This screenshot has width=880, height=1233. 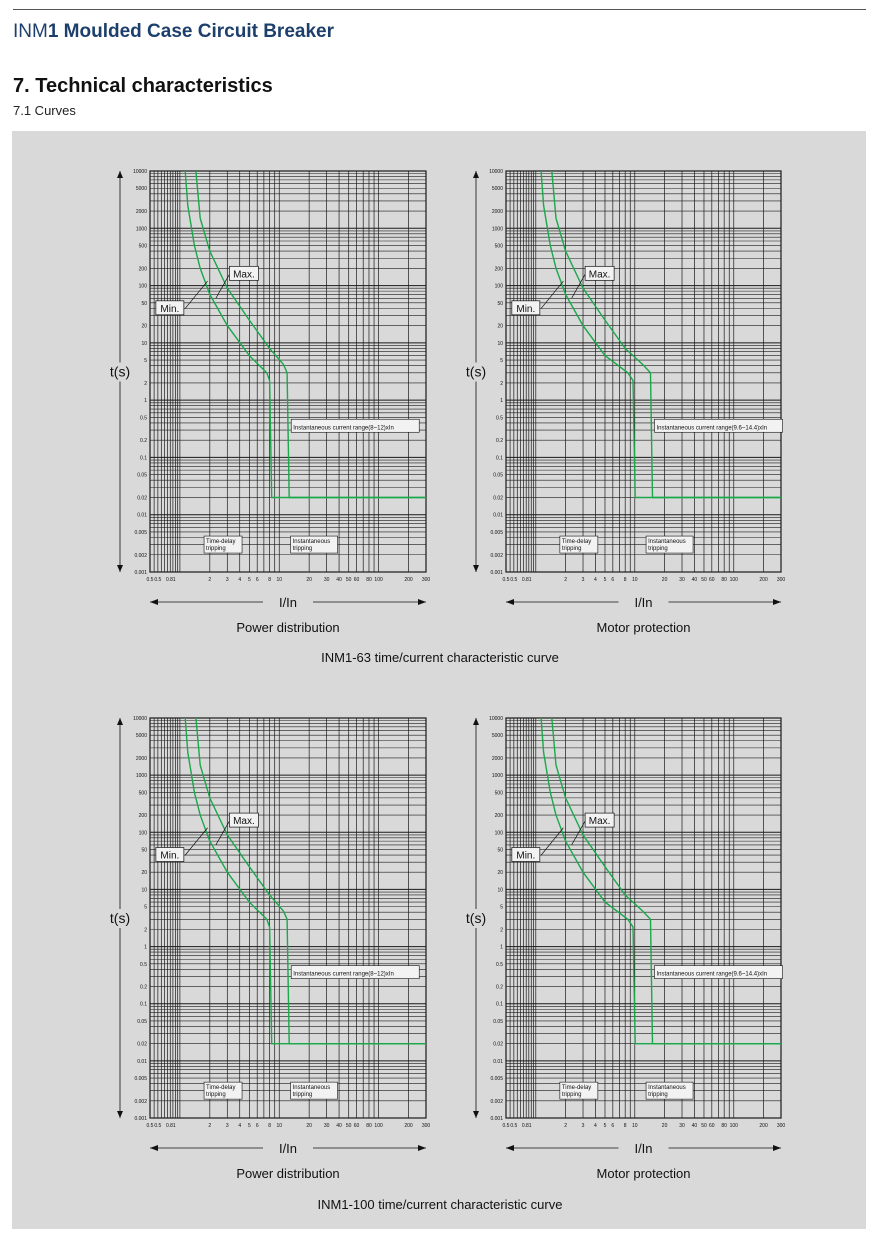 I want to click on x-tick-label: 50, so click(x=349, y=580).